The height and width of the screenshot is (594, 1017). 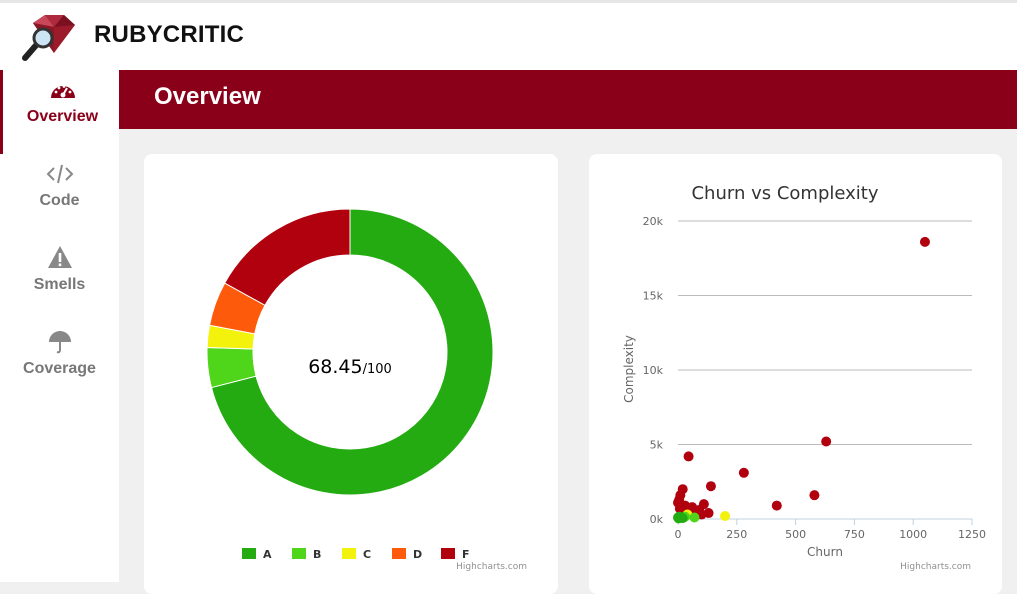 What do you see at coordinates (399, 553) in the screenshot?
I see `legend-swatch-d` at bounding box center [399, 553].